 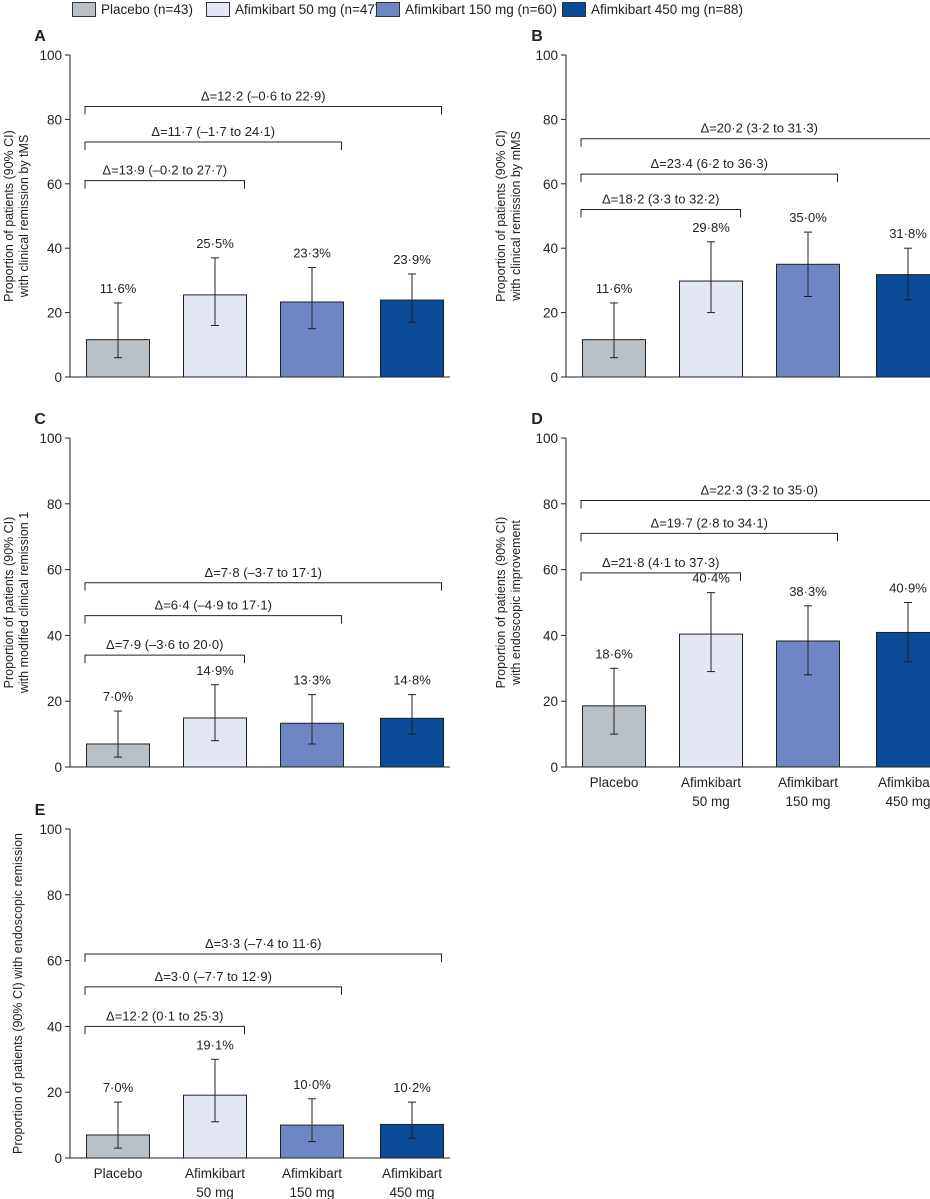 What do you see at coordinates (118, 1087) in the screenshot?
I see `panel-e-value-label-0: 7·0%` at bounding box center [118, 1087].